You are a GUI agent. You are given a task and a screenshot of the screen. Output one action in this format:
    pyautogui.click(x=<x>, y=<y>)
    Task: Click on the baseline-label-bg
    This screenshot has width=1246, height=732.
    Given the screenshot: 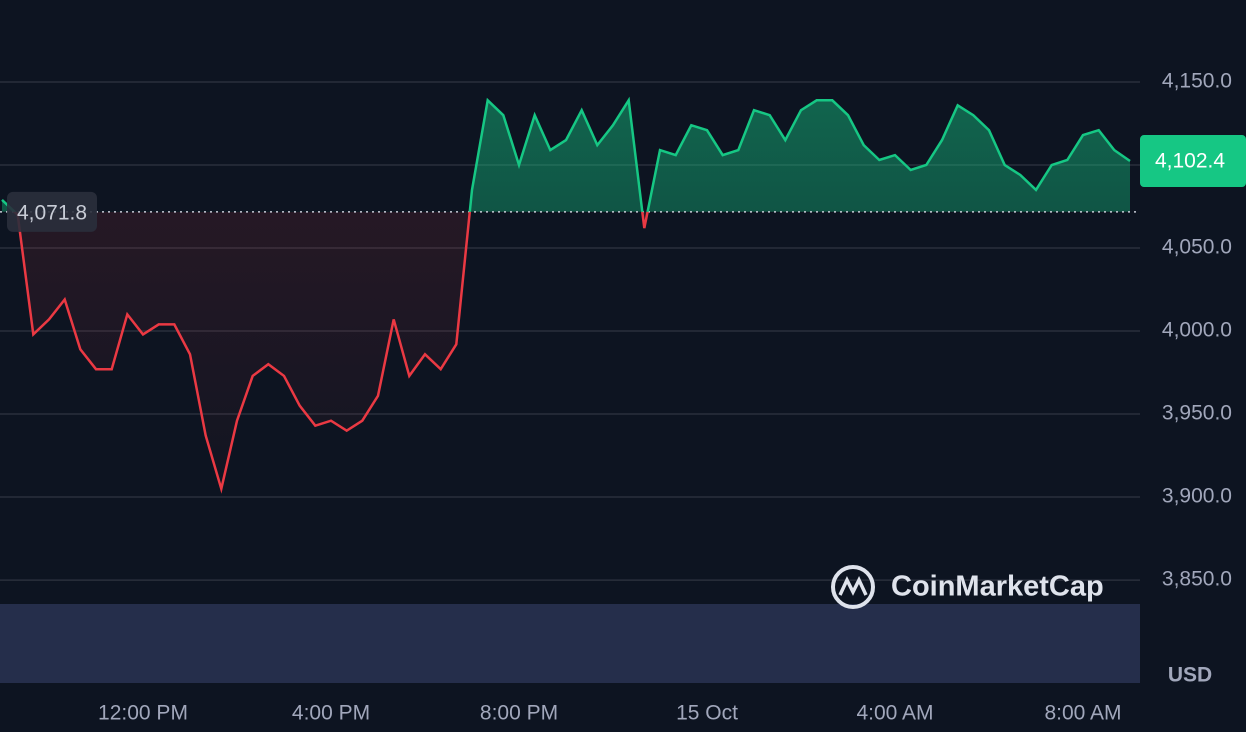 What is the action you would take?
    pyautogui.click(x=52, y=211)
    